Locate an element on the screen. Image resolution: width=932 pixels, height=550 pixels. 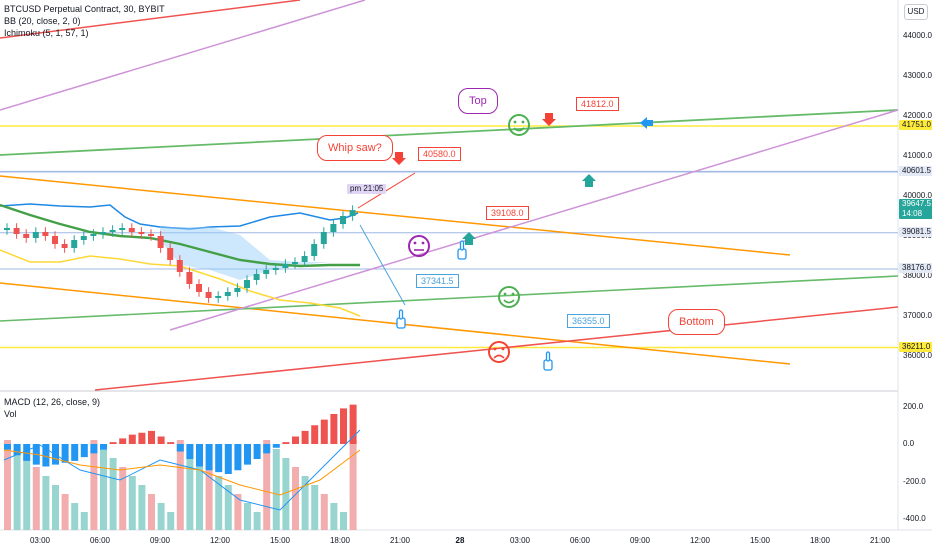
price-badge: 39081.5 is located at coordinates (915, 232).